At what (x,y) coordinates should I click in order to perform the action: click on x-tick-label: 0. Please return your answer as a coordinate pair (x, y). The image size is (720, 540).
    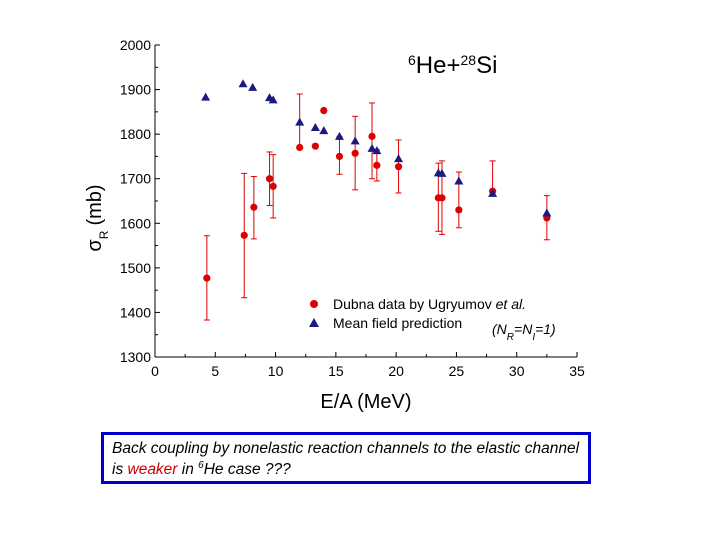
    Looking at the image, I should click on (155, 371).